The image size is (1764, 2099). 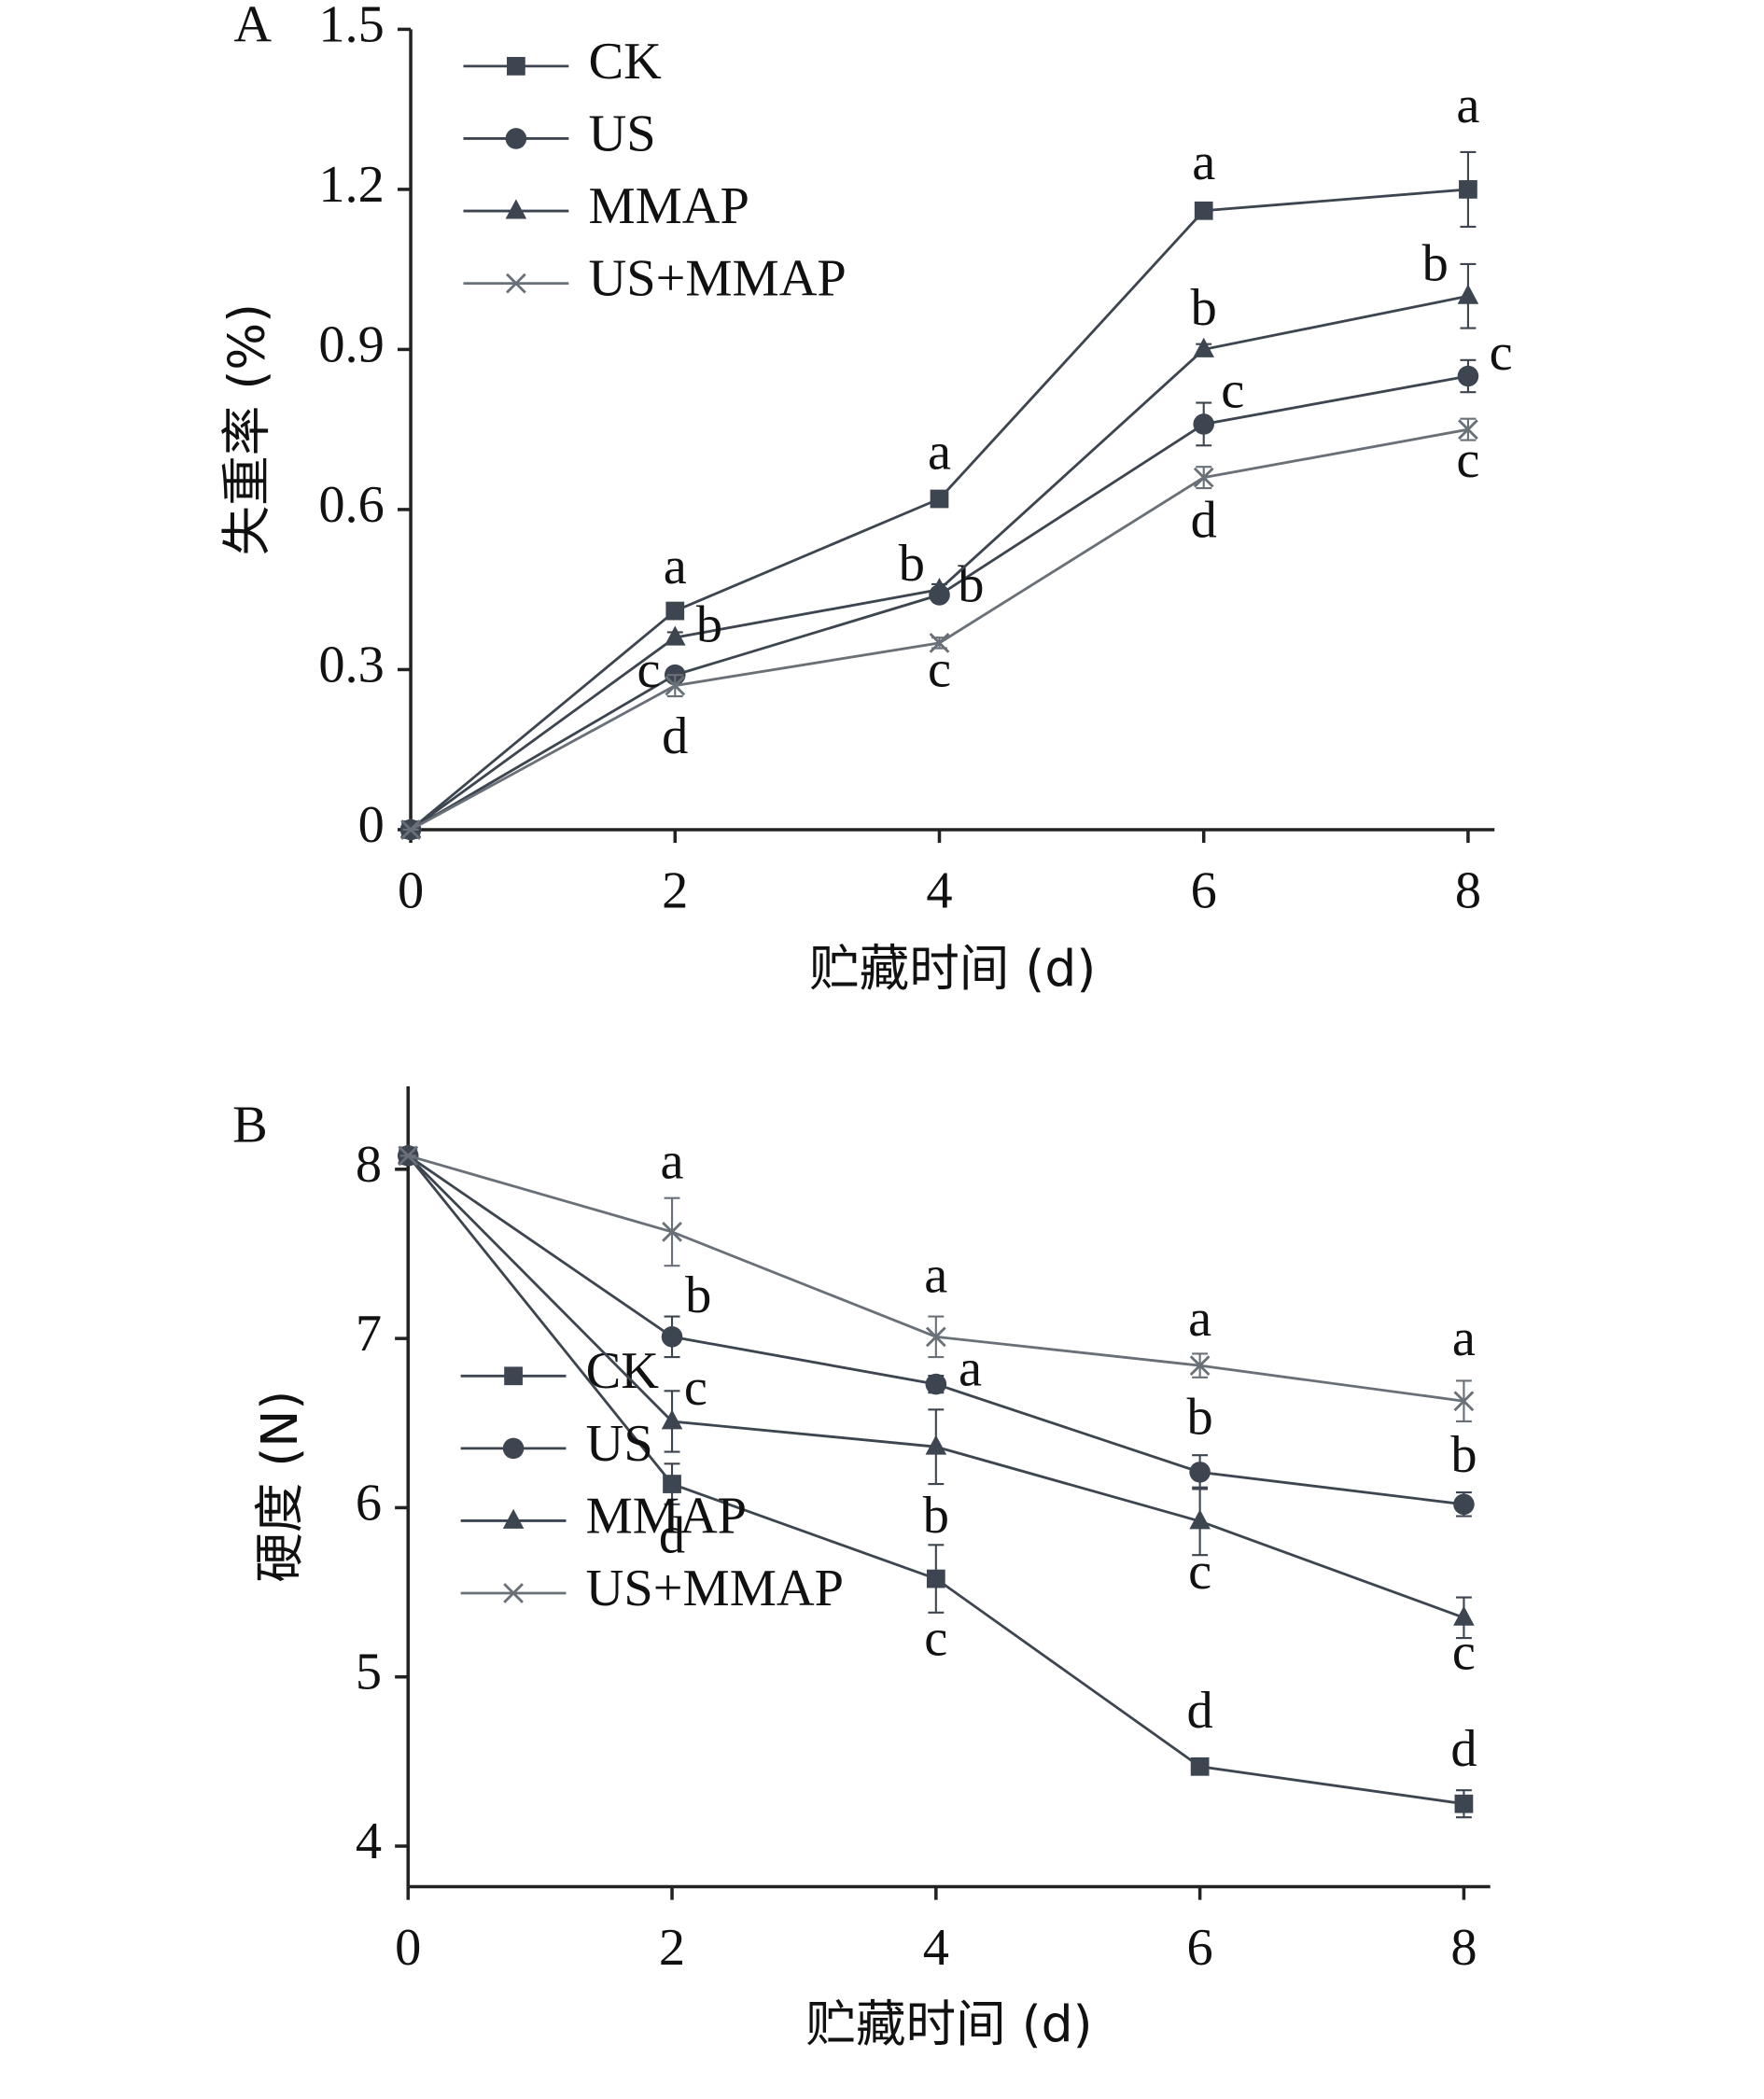 What do you see at coordinates (675, 890) in the screenshot?
I see `x-tick-label: 2` at bounding box center [675, 890].